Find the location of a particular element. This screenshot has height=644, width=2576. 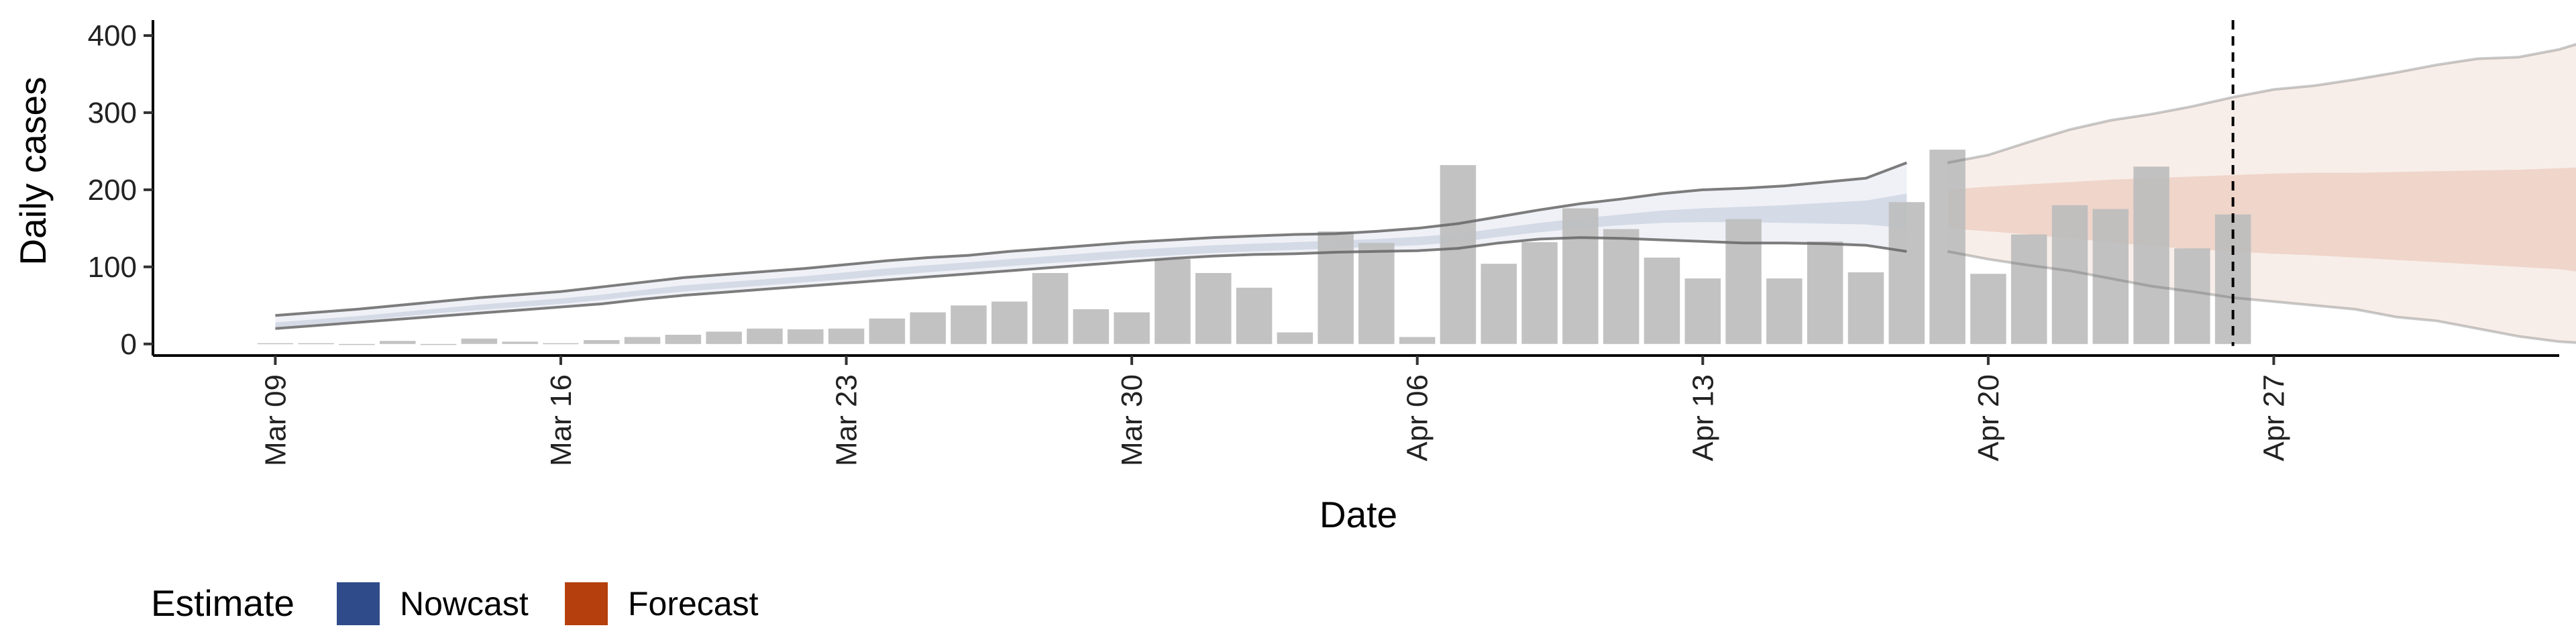

x-axis-title: Date is located at coordinates (1358, 514).